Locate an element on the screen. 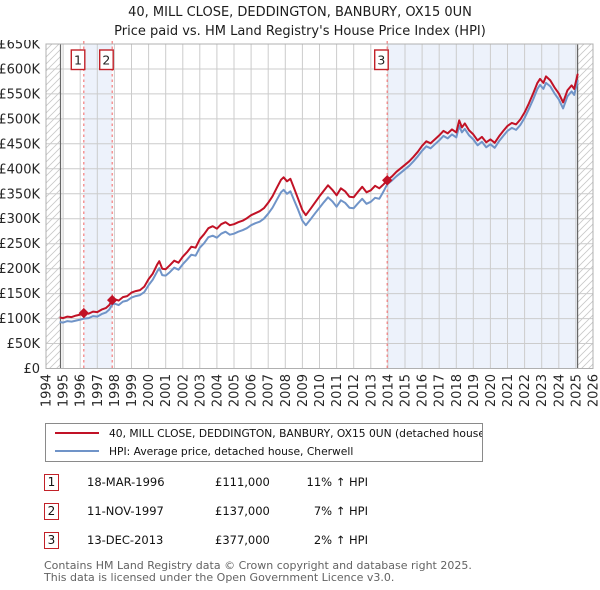  svg-text: 2001 is located at coordinates (166, 390).